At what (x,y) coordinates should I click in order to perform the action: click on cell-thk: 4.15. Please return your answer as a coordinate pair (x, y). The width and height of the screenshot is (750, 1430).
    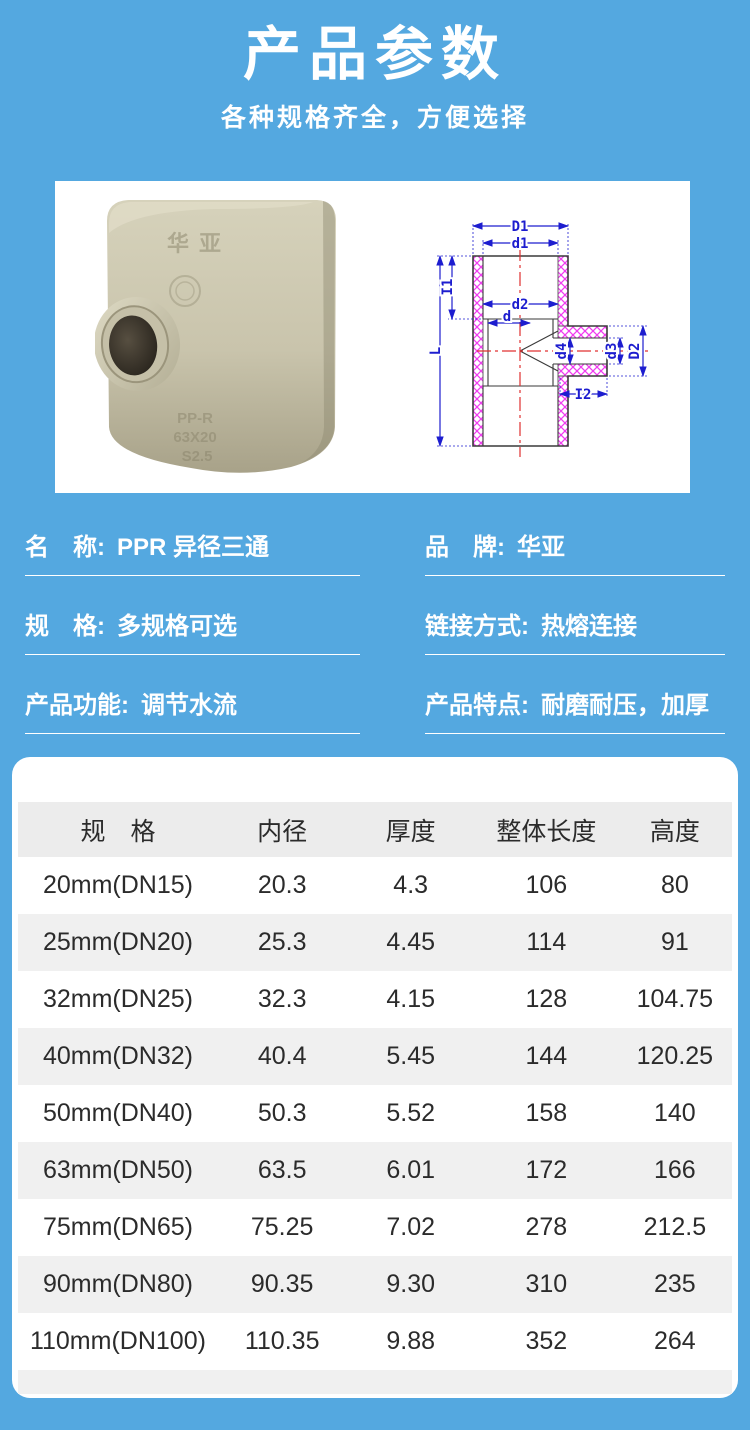
    Looking at the image, I should click on (411, 999).